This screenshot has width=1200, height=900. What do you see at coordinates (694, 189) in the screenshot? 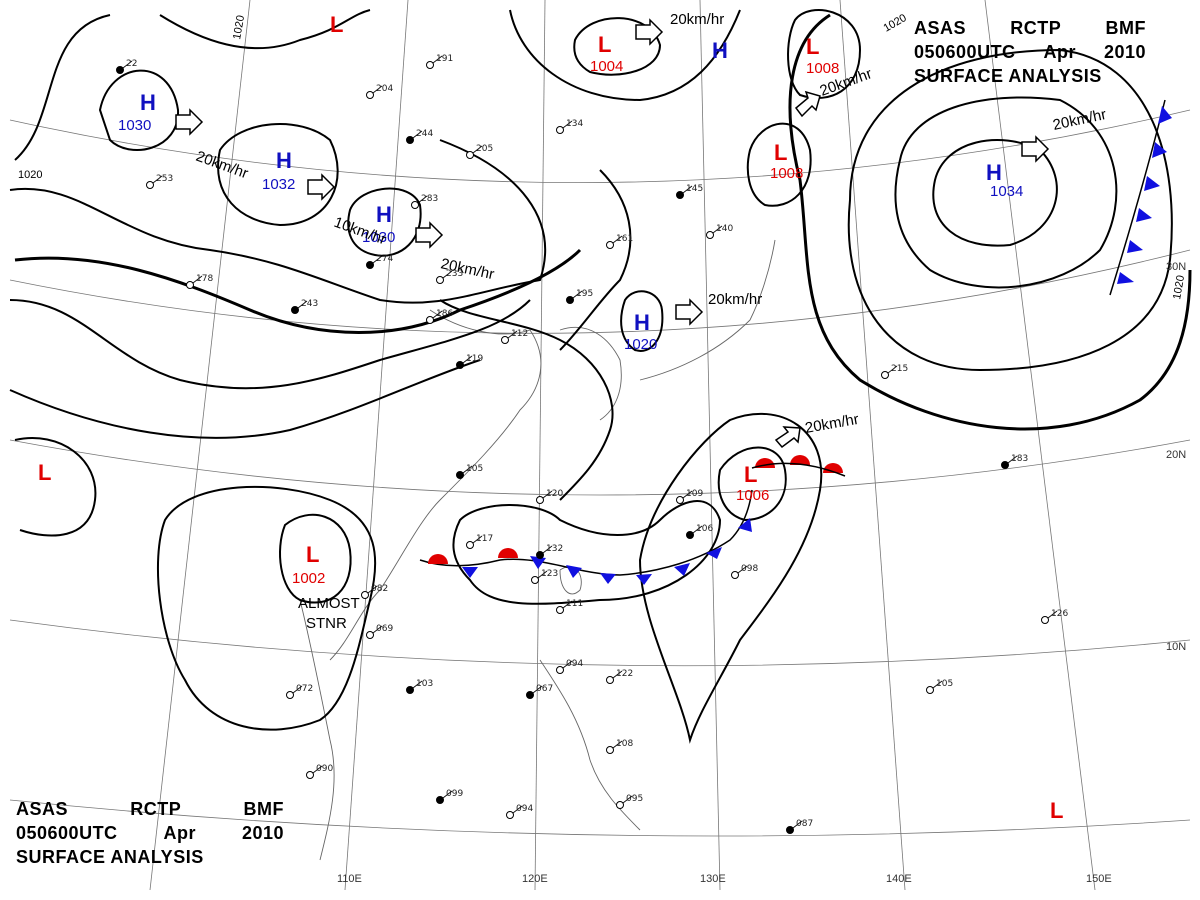
I see `station-value: 145` at bounding box center [694, 189].